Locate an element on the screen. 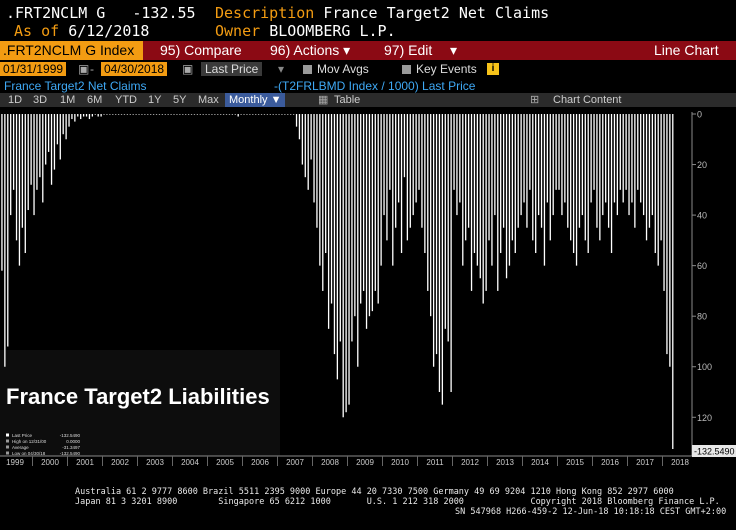  field-dropdown-icon: ▾ is located at coordinates (281, 69).